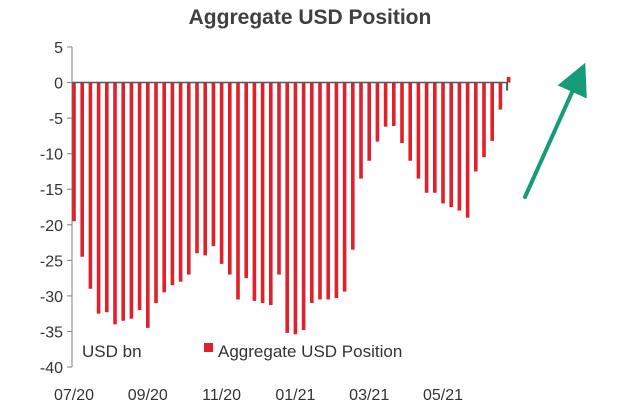 The image size is (620, 407). Describe the element at coordinates (148, 395) in the screenshot. I see `x-tick-label: 09/20` at that location.